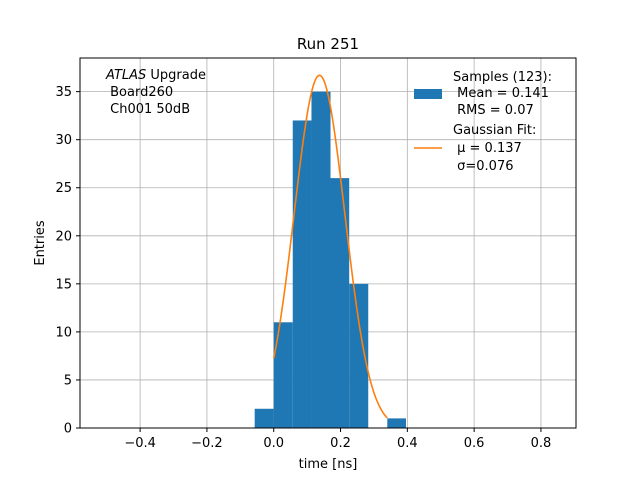  Describe the element at coordinates (40, 243) in the screenshot. I see `y-axis-label: Entries` at that location.